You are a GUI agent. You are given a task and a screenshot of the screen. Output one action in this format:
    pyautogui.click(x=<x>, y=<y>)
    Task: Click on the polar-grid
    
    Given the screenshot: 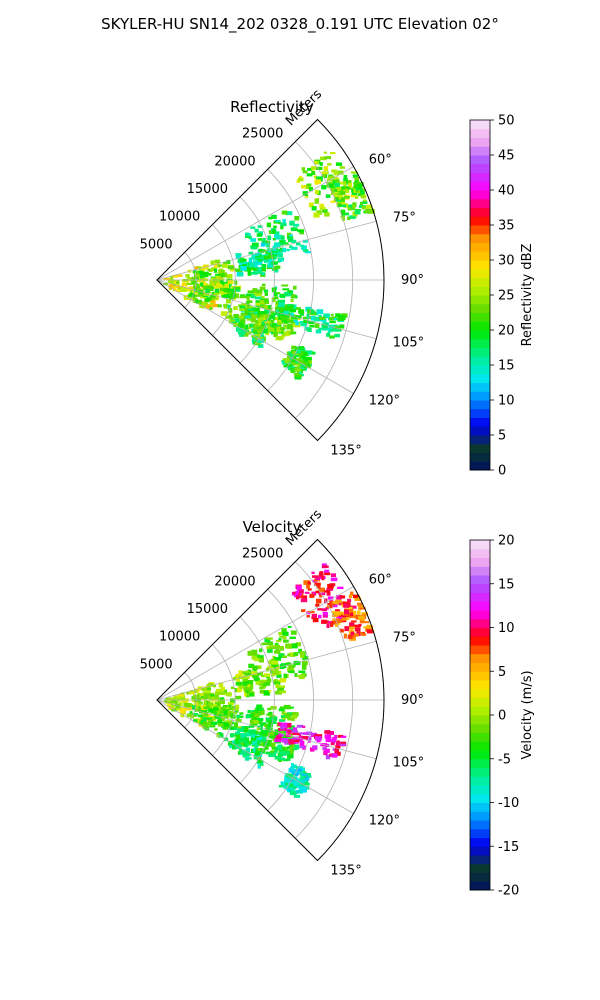 What is the action you would take?
    pyautogui.click(x=270, y=700)
    